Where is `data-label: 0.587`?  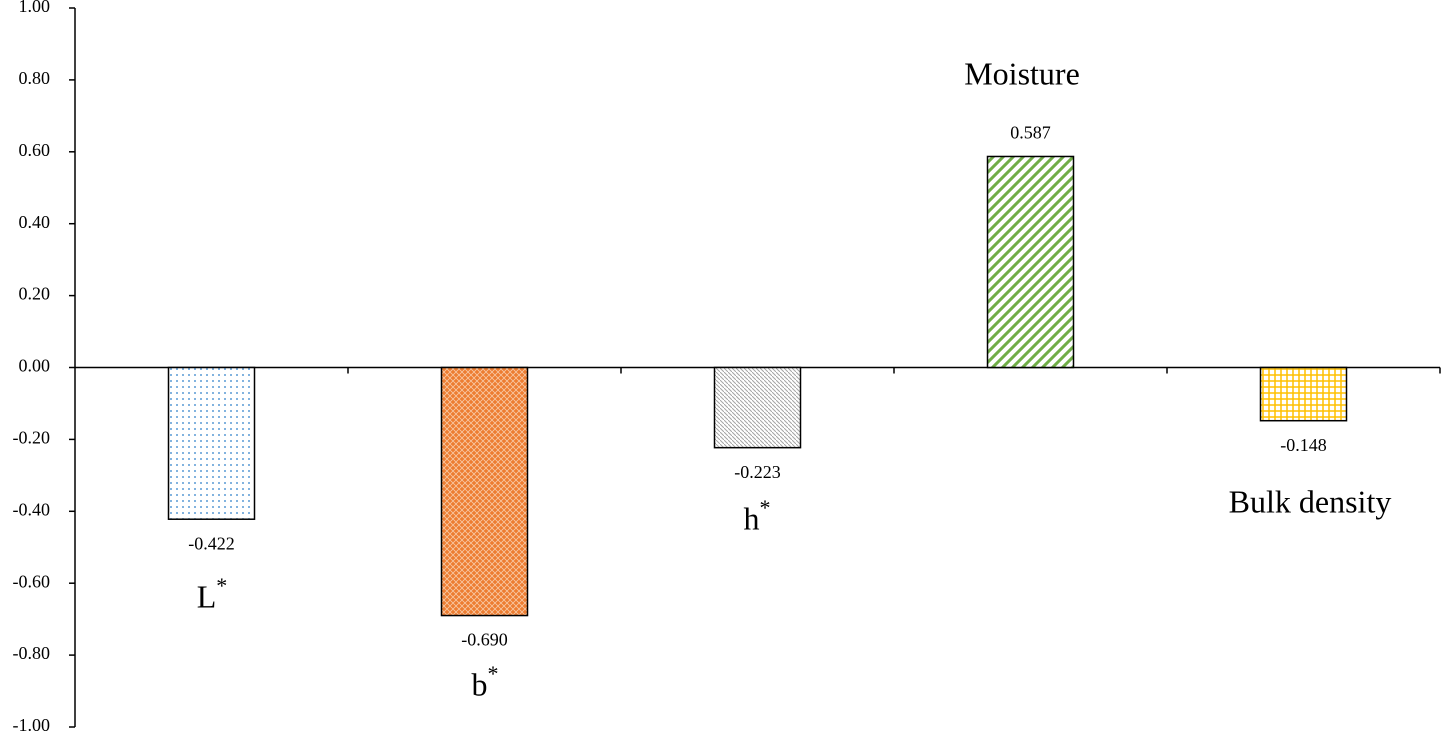
data-label: 0.587 is located at coordinates (1030, 133).